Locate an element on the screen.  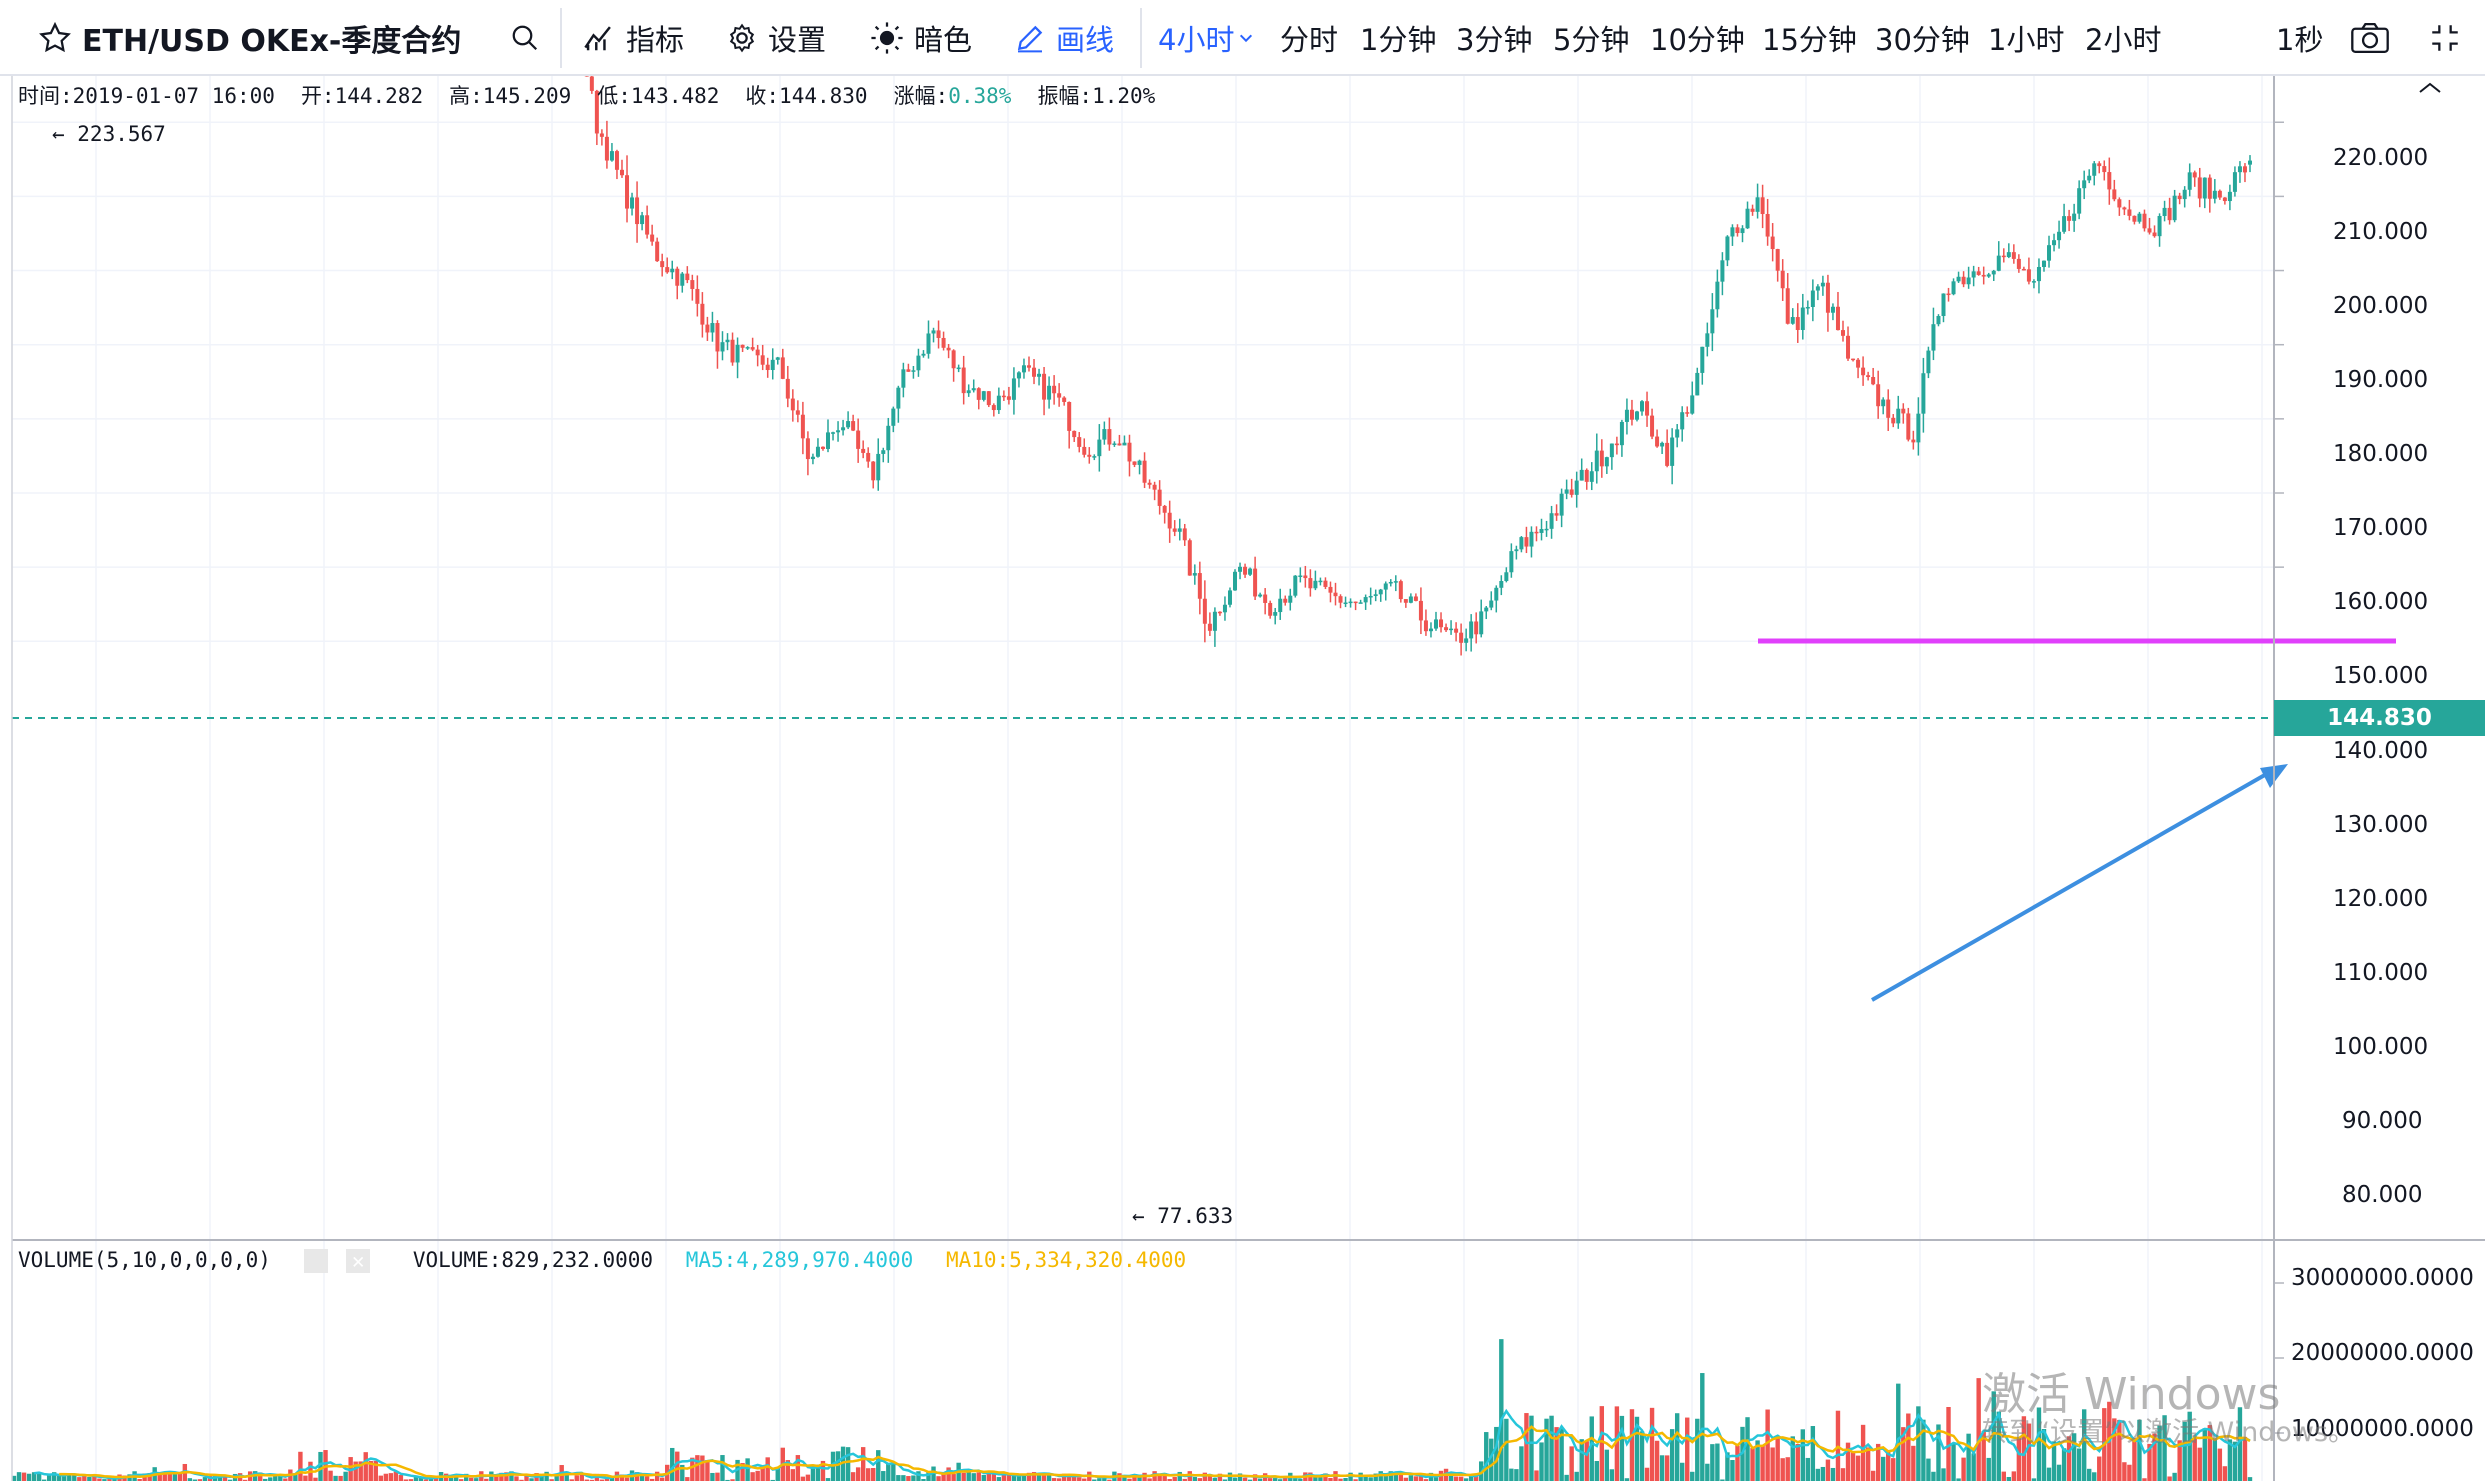
search-button is located at coordinates (530, 38).